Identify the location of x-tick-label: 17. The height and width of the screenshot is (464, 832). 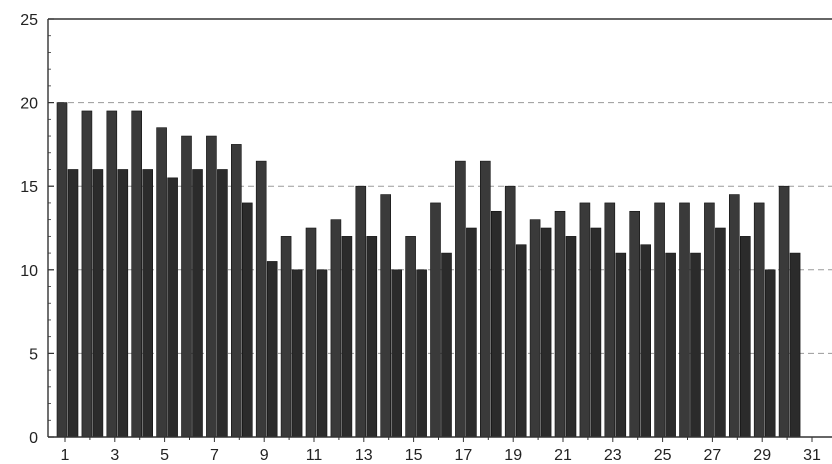
(464, 455).